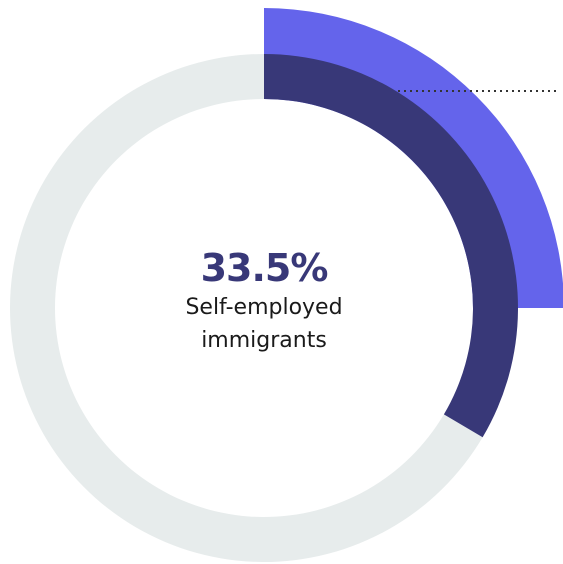 The image size is (563, 564). What do you see at coordinates (264, 340) in the screenshot?
I see `center-caption-line2: immigrants` at bounding box center [264, 340].